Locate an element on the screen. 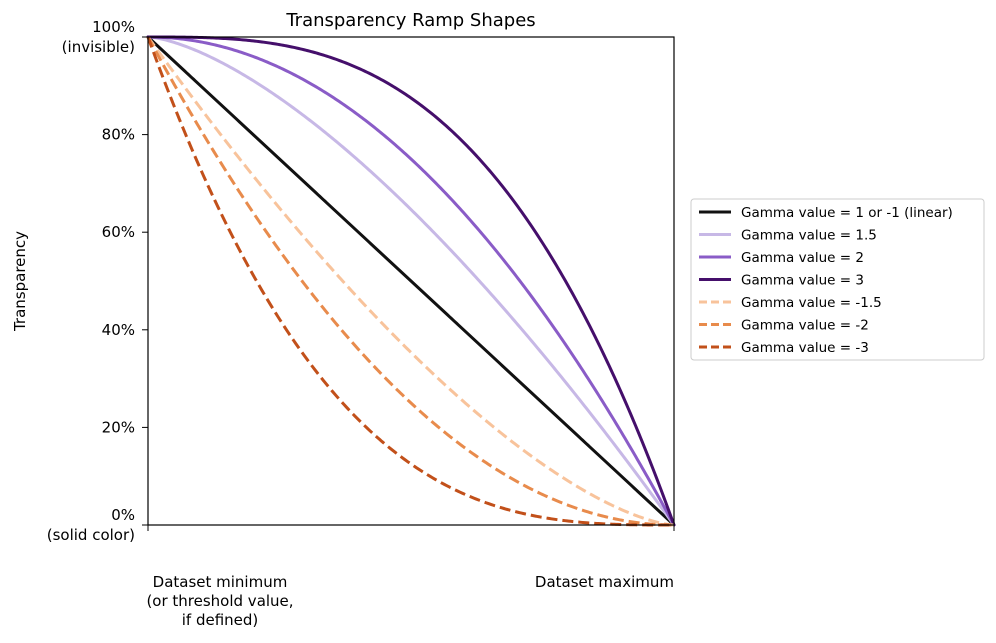  chart-title: Transparency Ramp Shapes is located at coordinates (410, 20).